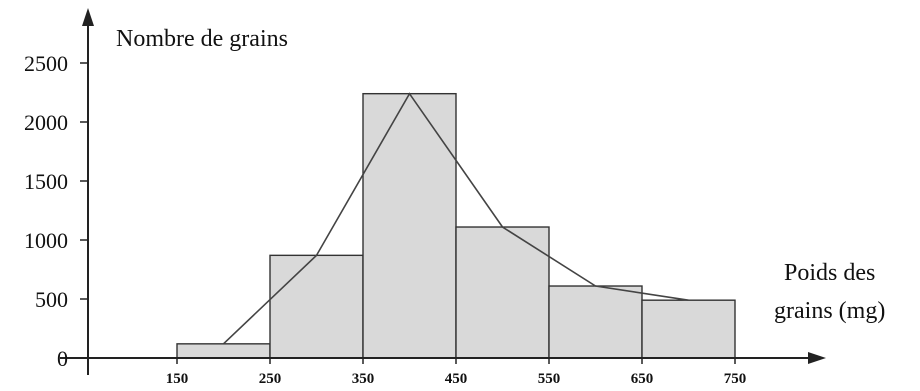 This screenshot has width=920, height=391. What do you see at coordinates (51, 299) in the screenshot?
I see `y-tick-label-500: 500` at bounding box center [51, 299].